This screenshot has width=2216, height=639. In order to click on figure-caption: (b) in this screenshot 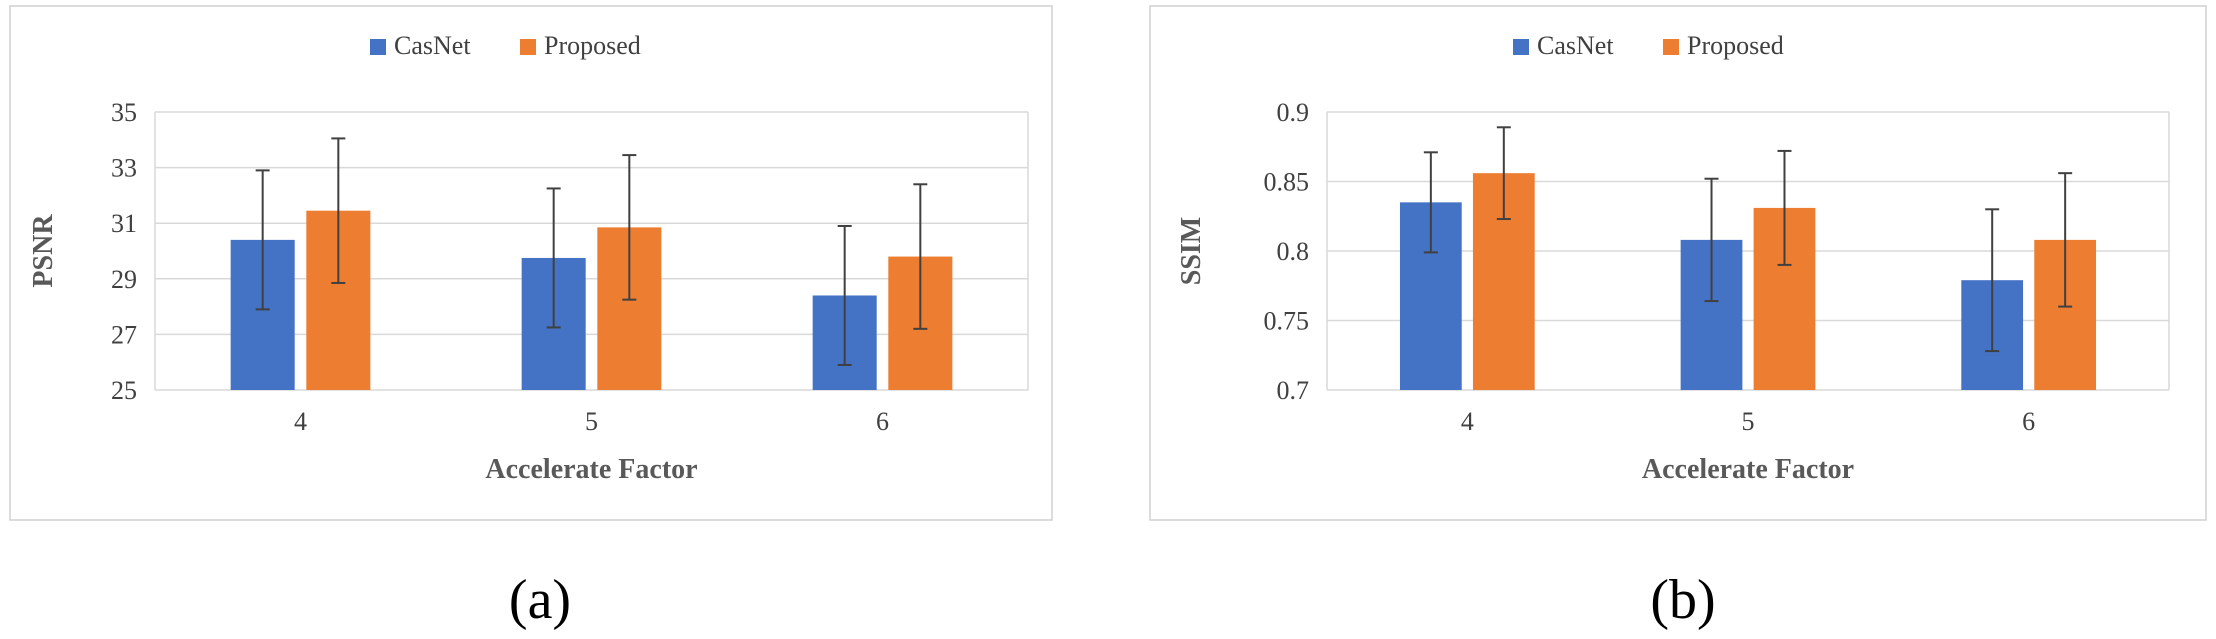, I will do `click(1682, 600)`.